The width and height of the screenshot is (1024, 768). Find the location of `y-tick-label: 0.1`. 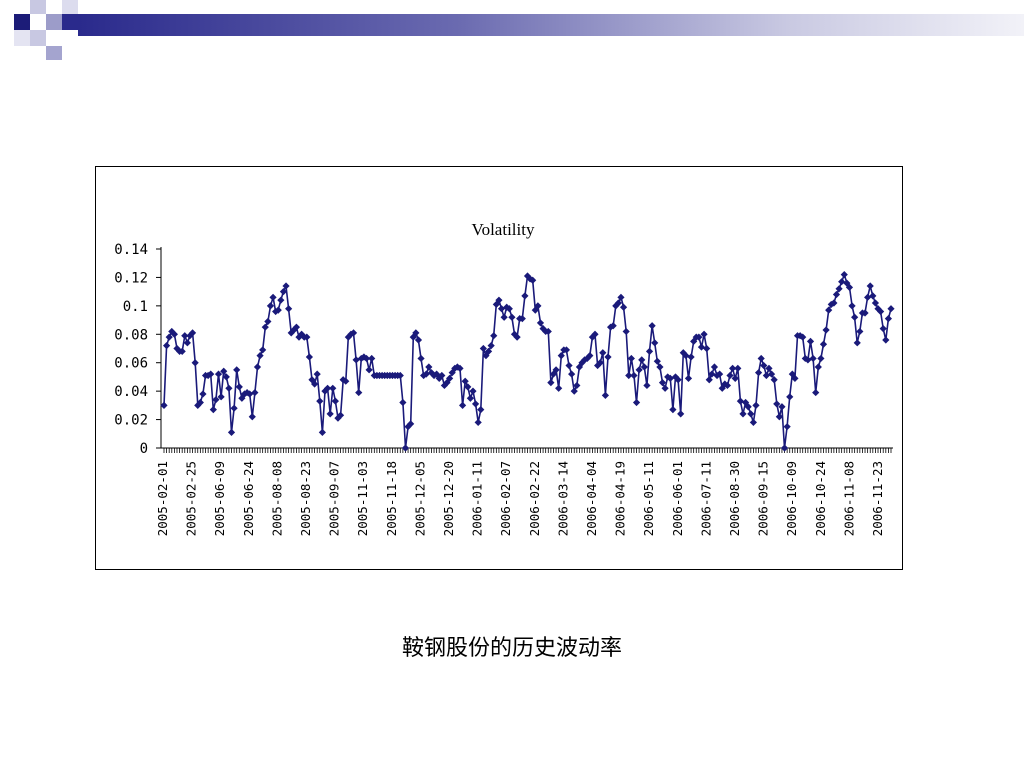

y-tick-label: 0.1 is located at coordinates (135, 307).